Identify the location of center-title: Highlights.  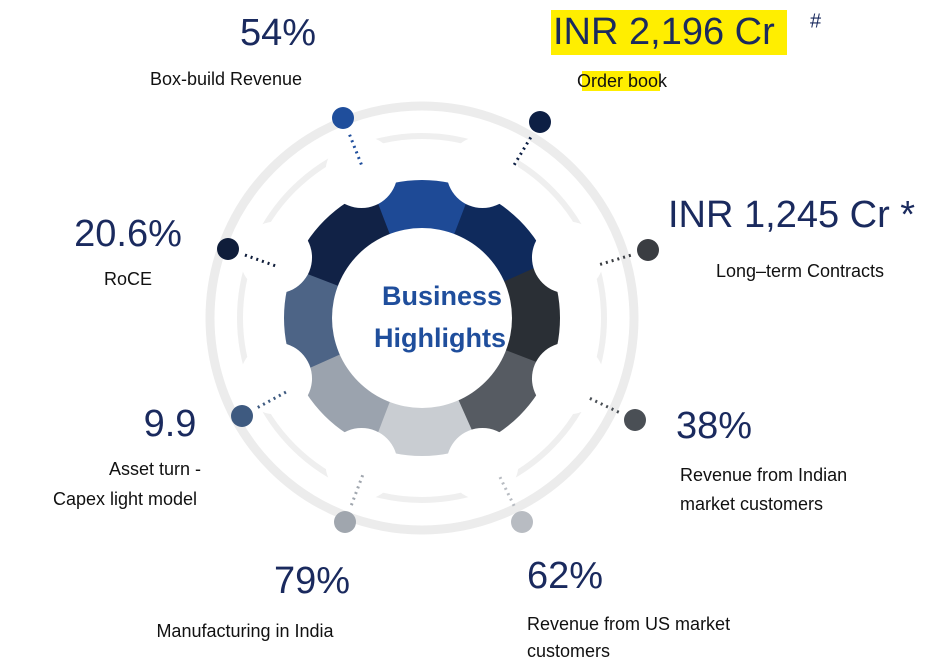
(440, 338).